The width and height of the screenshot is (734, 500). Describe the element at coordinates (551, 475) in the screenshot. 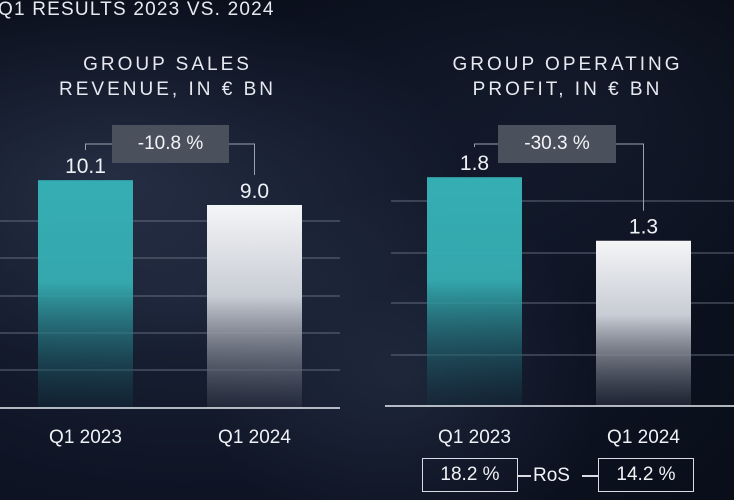

I see `ros-label: RoS` at that location.